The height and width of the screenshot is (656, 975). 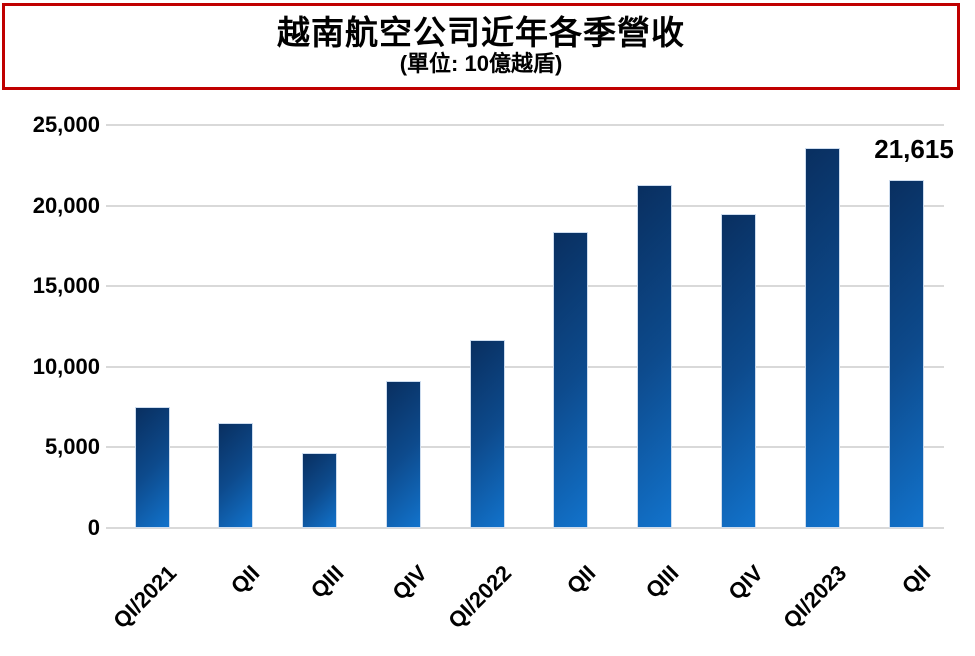 I want to click on x-axis-label: QI/2023, so click(x=815, y=597).